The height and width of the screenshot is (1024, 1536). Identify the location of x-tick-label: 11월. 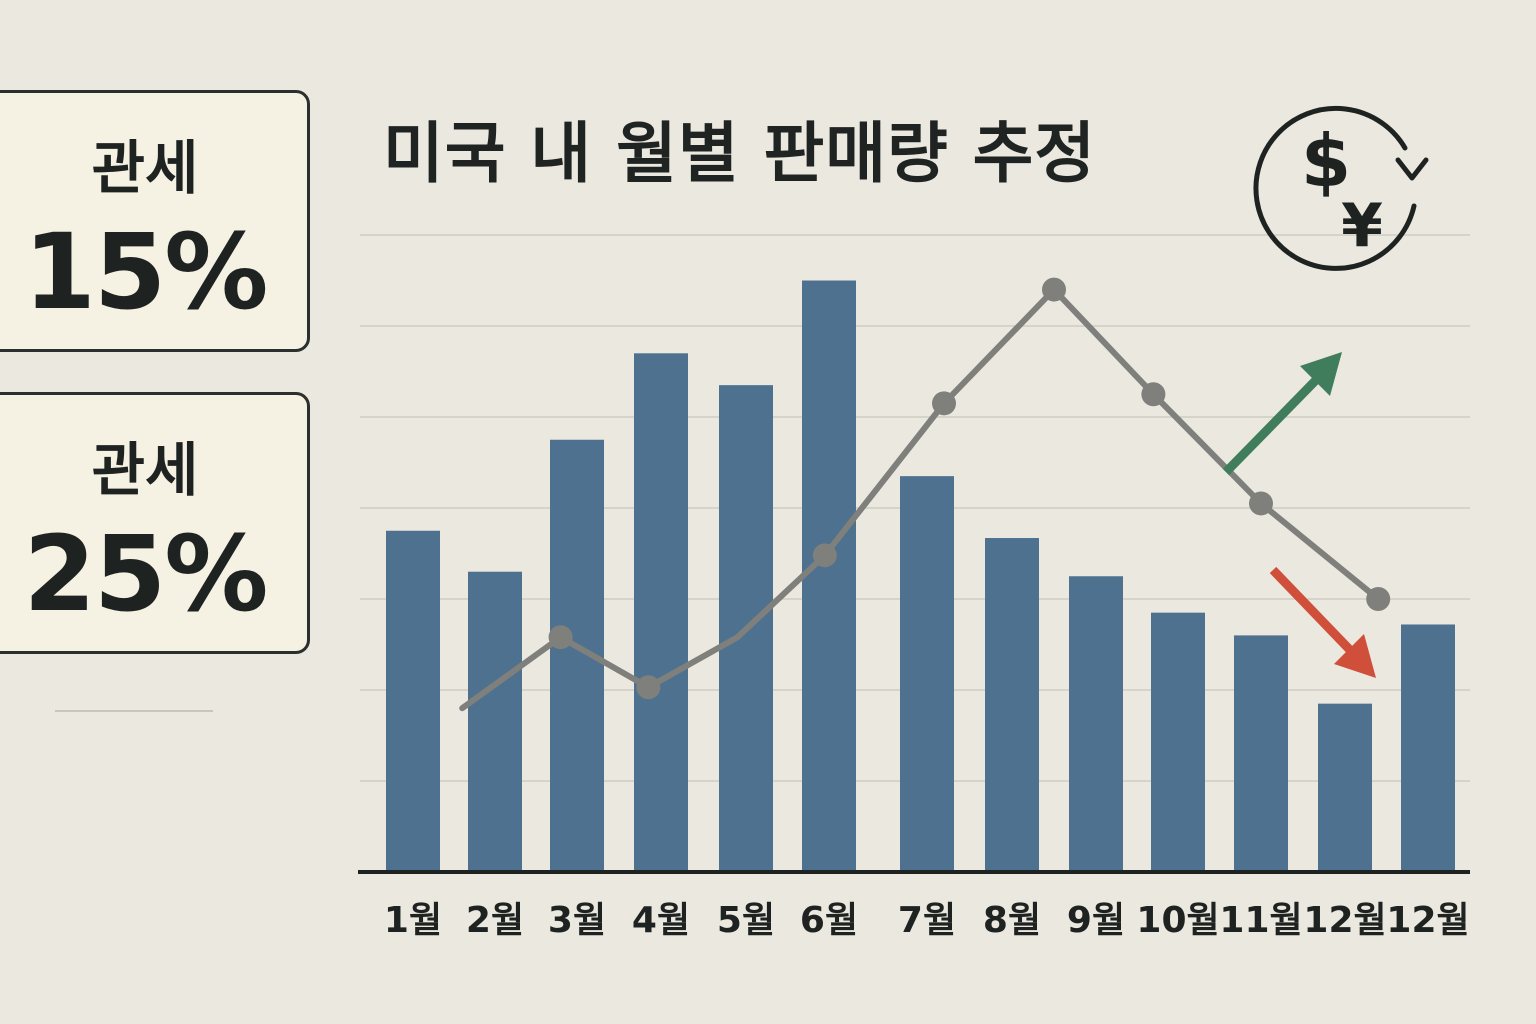
(1260, 920).